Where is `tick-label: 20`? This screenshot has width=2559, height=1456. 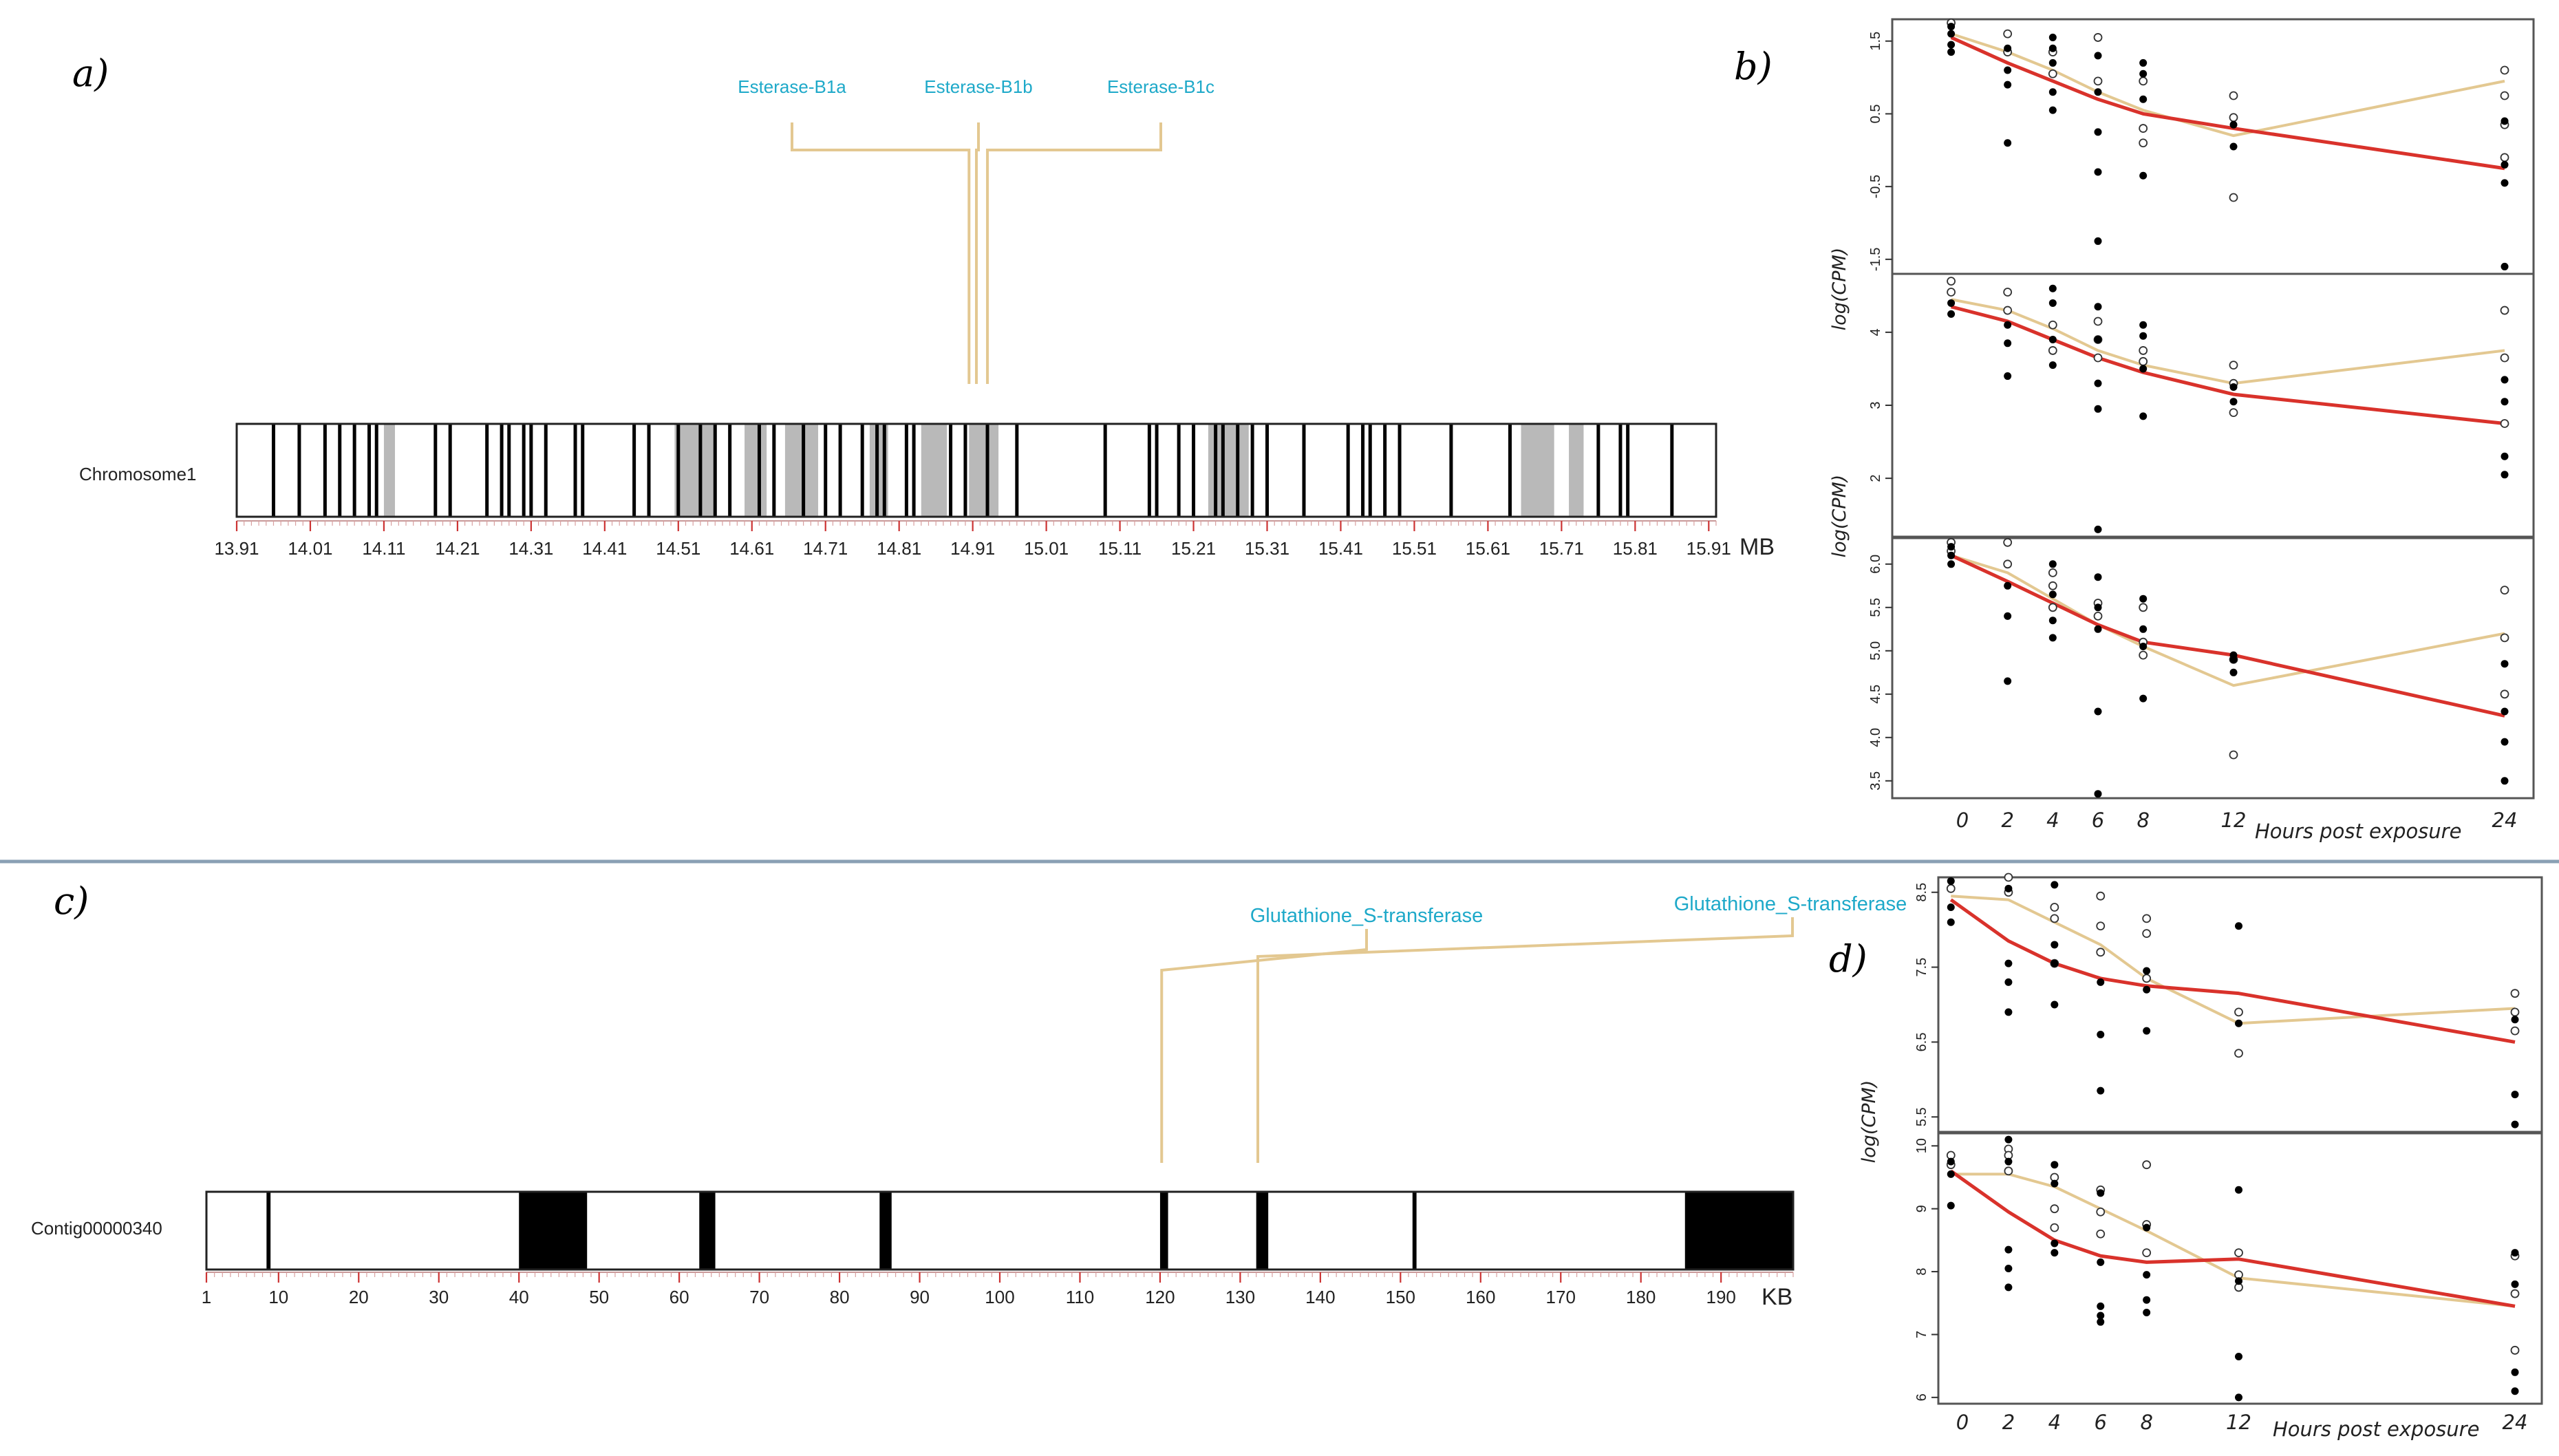 tick-label: 20 is located at coordinates (359, 1297).